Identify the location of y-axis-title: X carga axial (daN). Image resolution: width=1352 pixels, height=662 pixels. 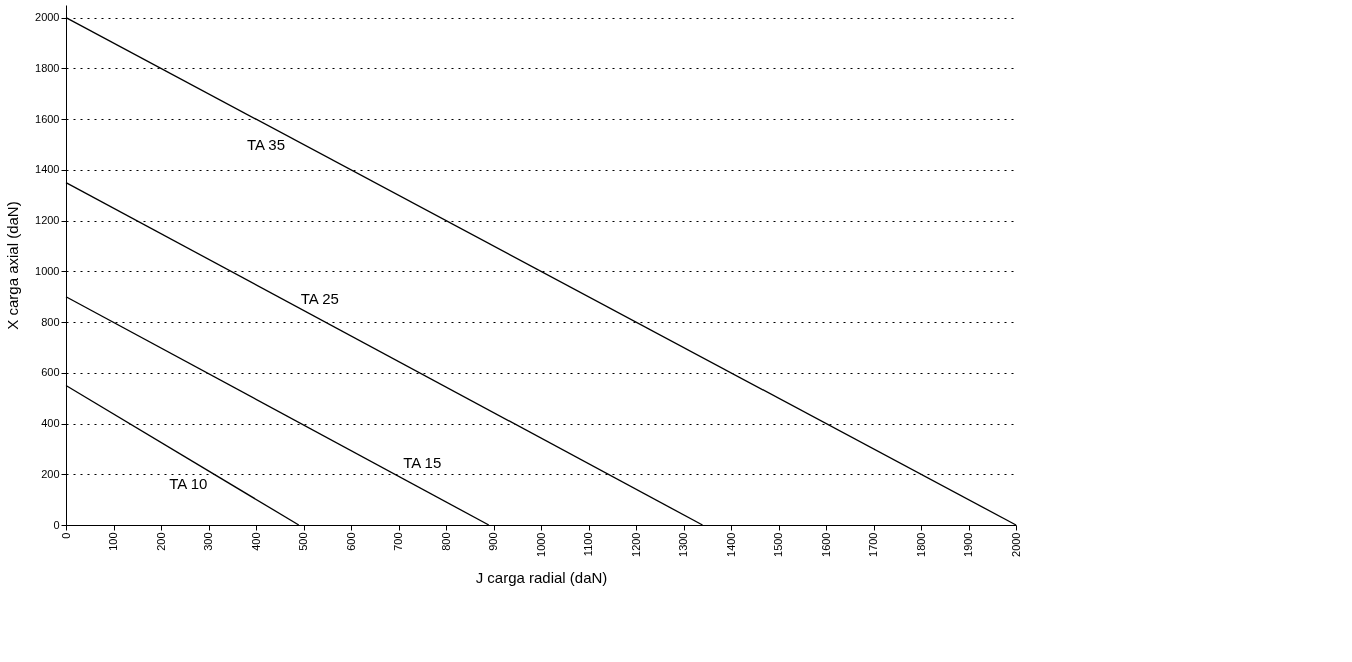
(13, 265).